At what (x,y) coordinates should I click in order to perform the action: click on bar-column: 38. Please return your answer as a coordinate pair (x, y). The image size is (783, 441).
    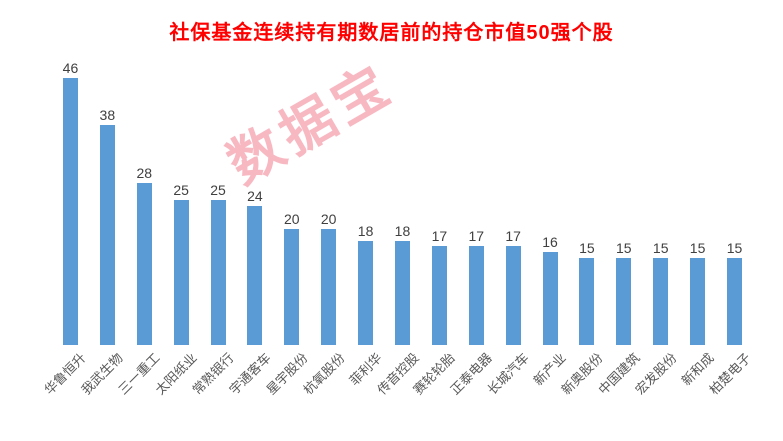
    Looking at the image, I should click on (107, 200).